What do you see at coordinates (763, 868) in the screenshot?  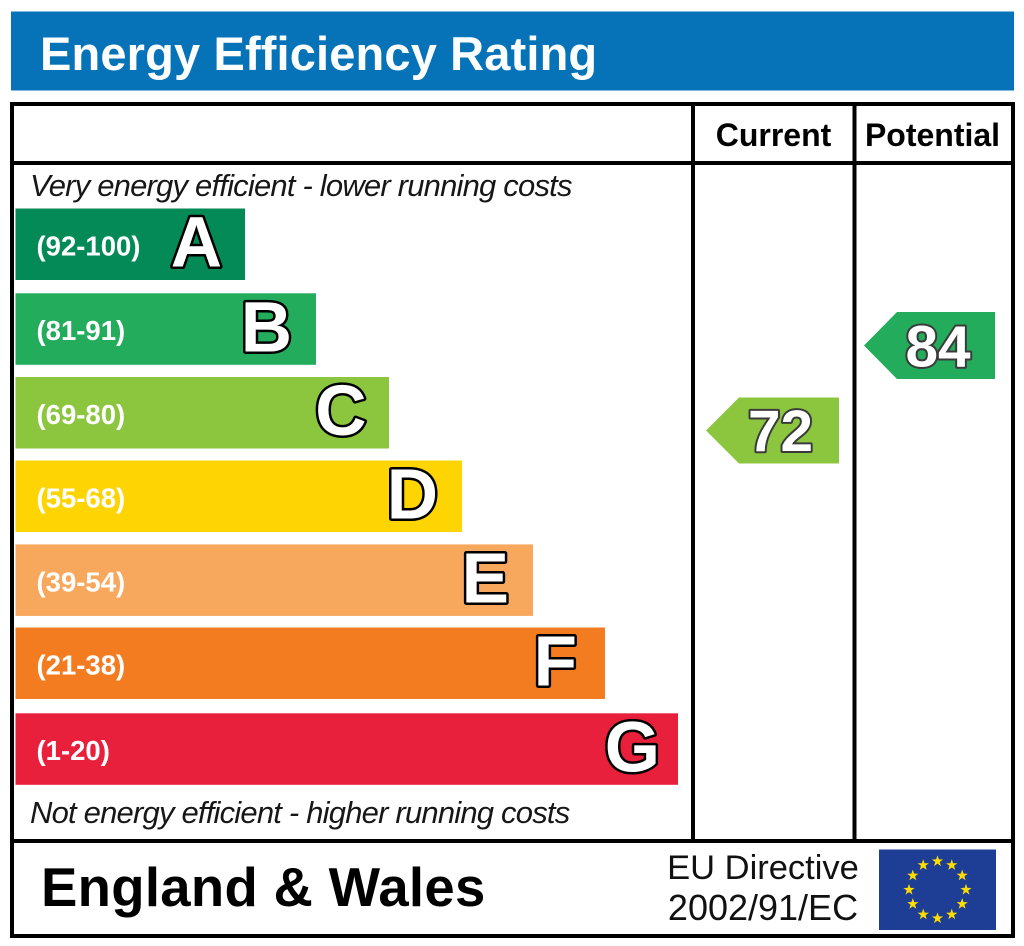 I see `svg-text: EU Directive` at bounding box center [763, 868].